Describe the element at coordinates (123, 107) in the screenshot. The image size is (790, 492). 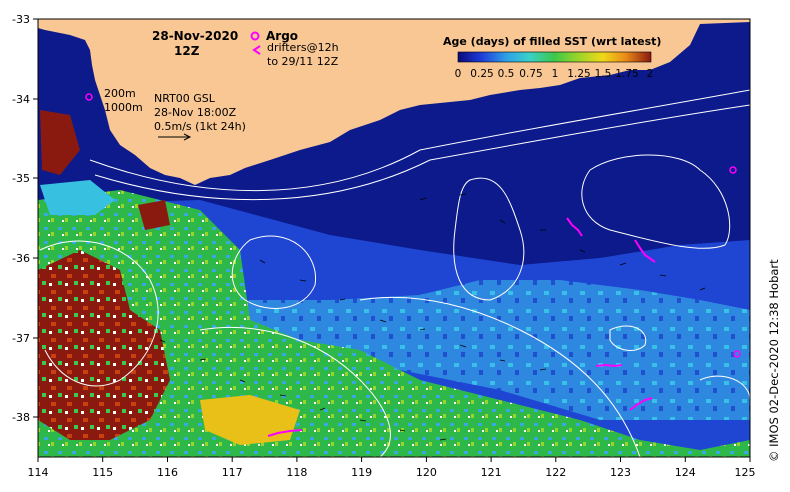
I see `isobath-label-1000m: 1000m` at that location.